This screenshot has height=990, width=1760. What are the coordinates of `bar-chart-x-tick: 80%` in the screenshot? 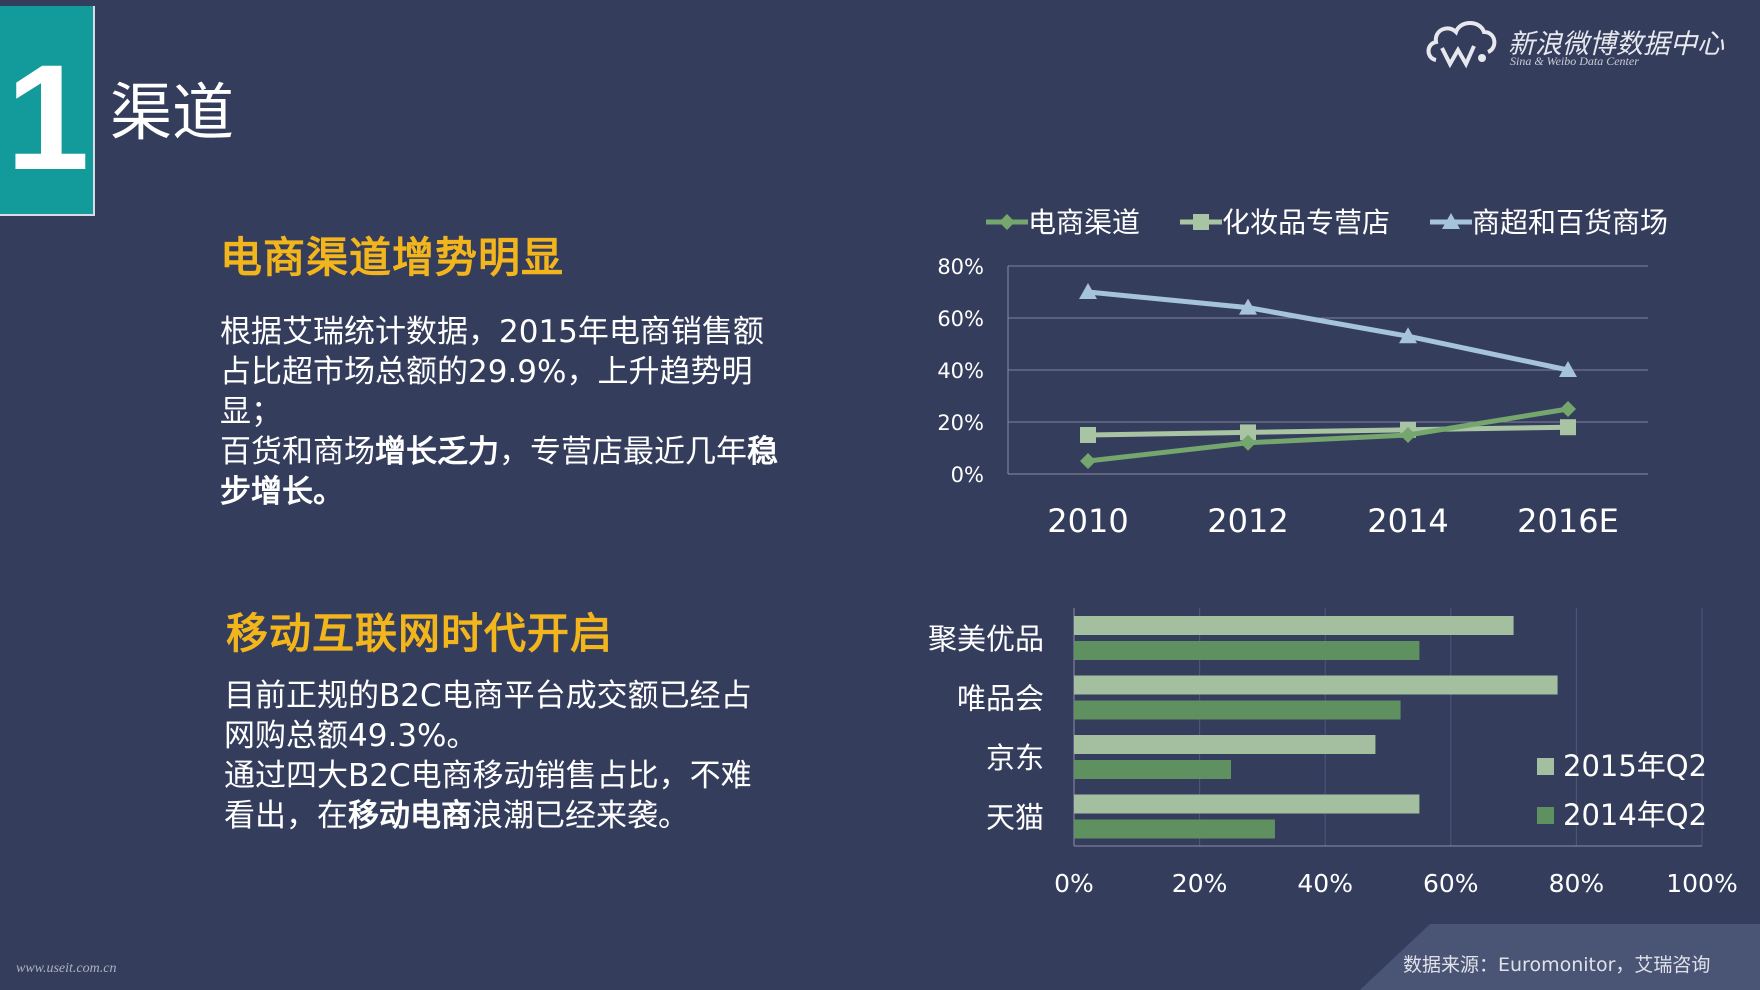 It's located at (1577, 883).